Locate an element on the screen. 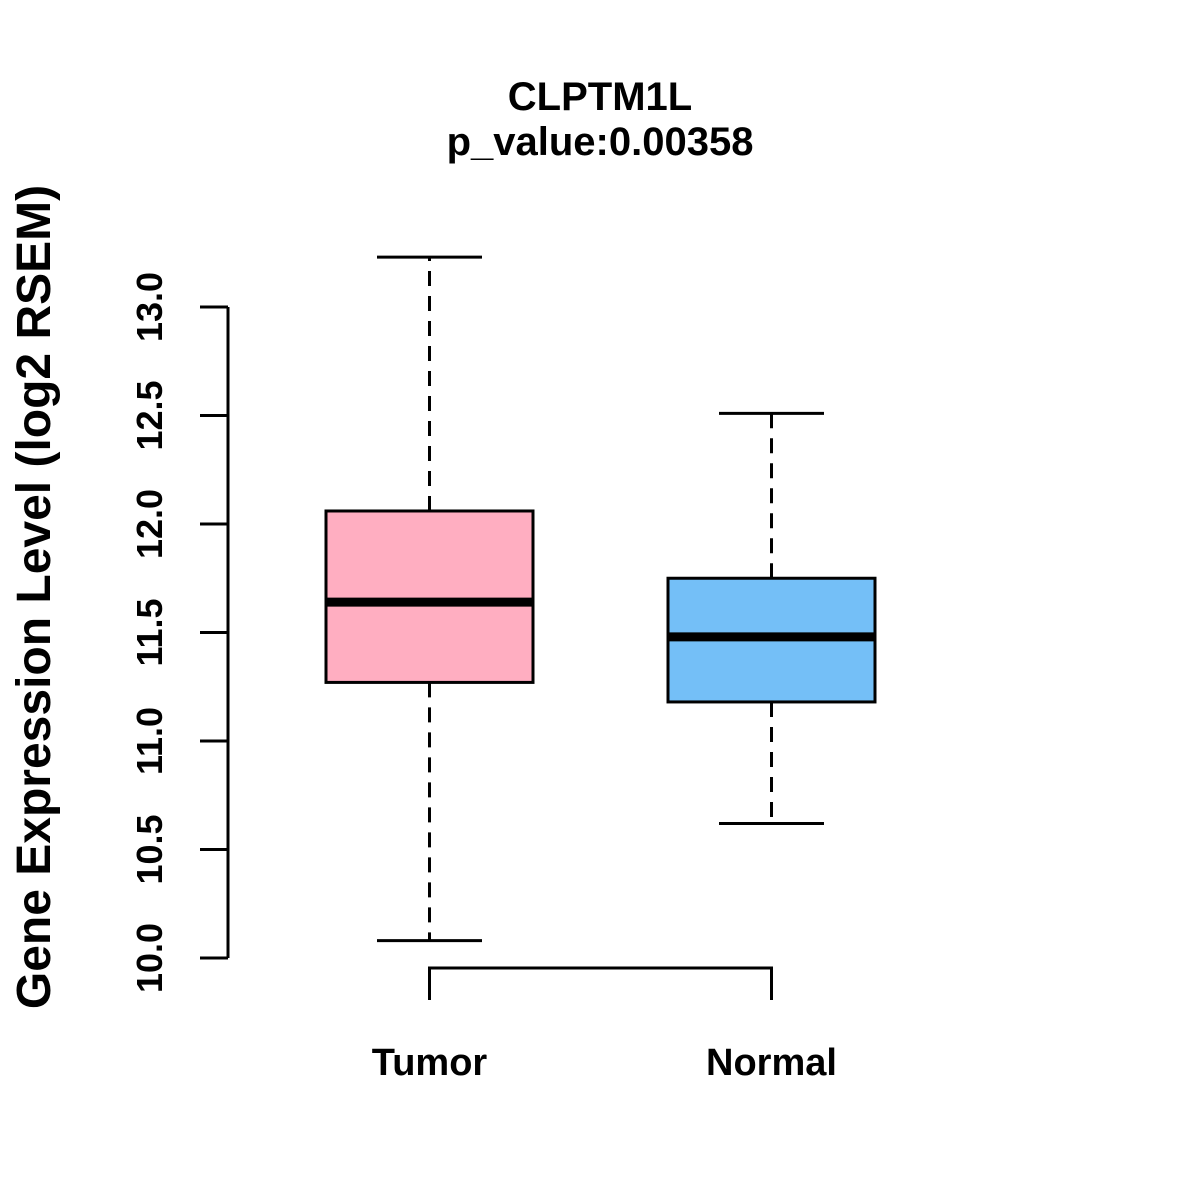 The height and width of the screenshot is (1200, 1200). category-label-tumor: Tumor is located at coordinates (430, 1063).